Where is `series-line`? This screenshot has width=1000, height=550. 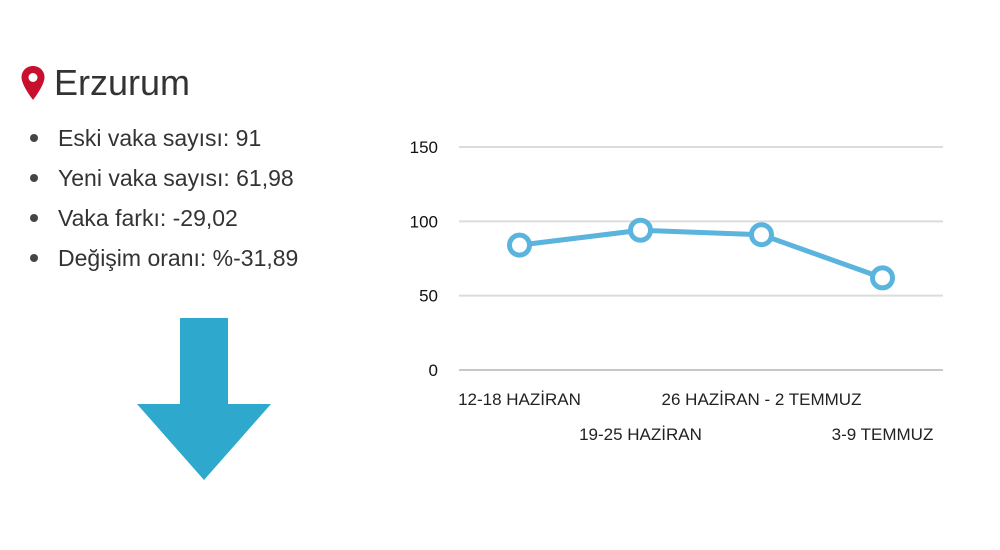
series-line is located at coordinates (701, 254).